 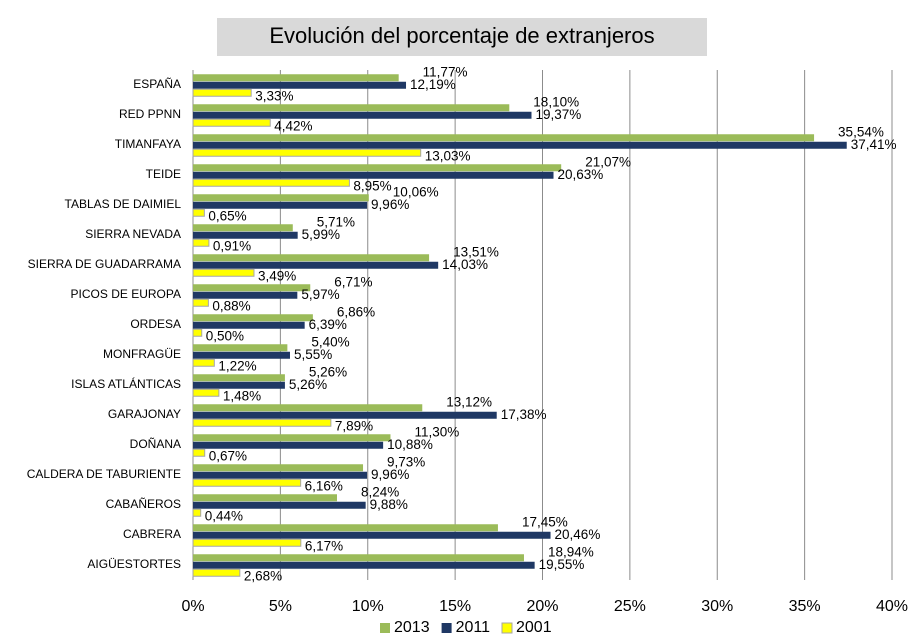 I want to click on category-label: TABLAS DE DAIMIEL, so click(x=123, y=204).